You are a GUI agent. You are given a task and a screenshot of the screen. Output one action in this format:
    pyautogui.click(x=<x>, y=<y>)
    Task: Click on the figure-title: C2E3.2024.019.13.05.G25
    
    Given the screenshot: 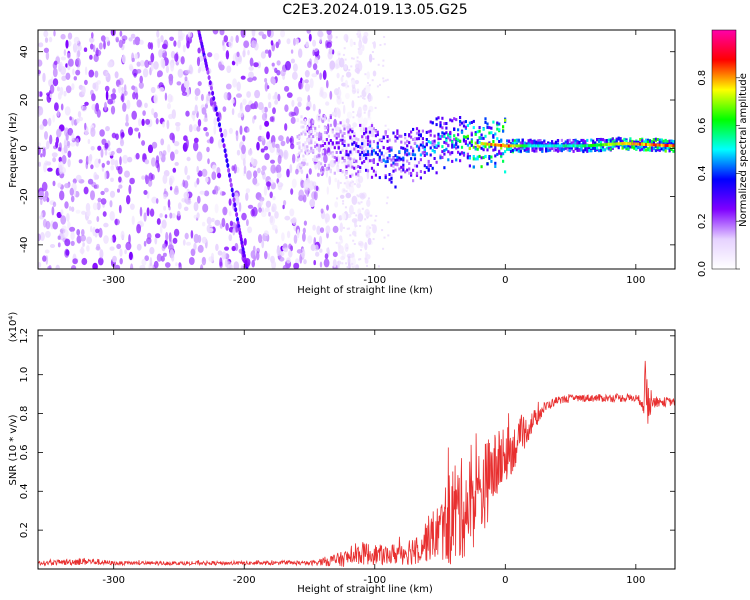 What is the action you would take?
    pyautogui.click(x=375, y=10)
    